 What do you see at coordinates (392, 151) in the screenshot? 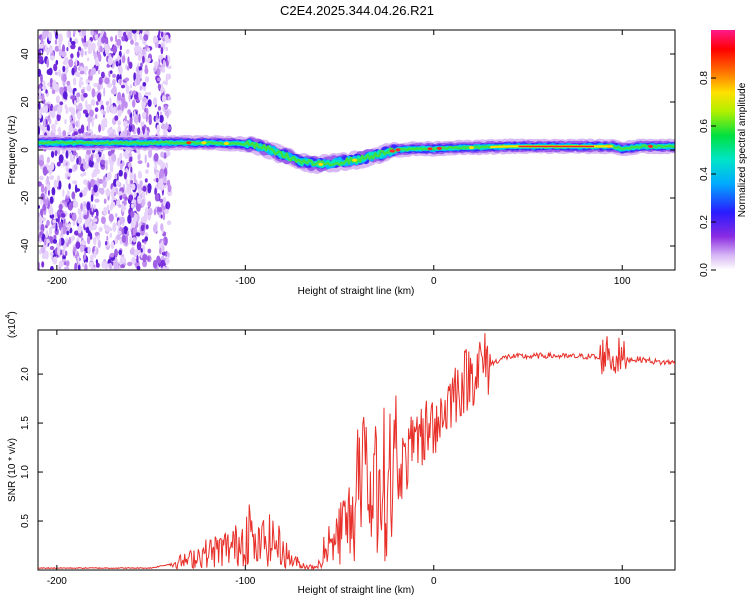
I see `spectrogram-peak` at bounding box center [392, 151].